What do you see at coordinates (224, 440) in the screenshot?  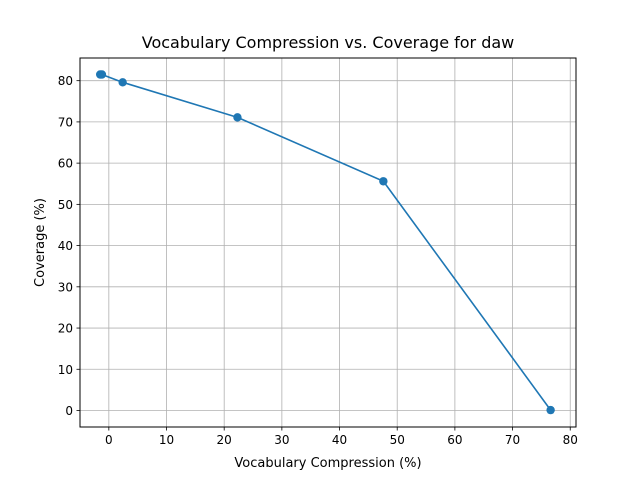 I see `x-tick-label: 20` at bounding box center [224, 440].